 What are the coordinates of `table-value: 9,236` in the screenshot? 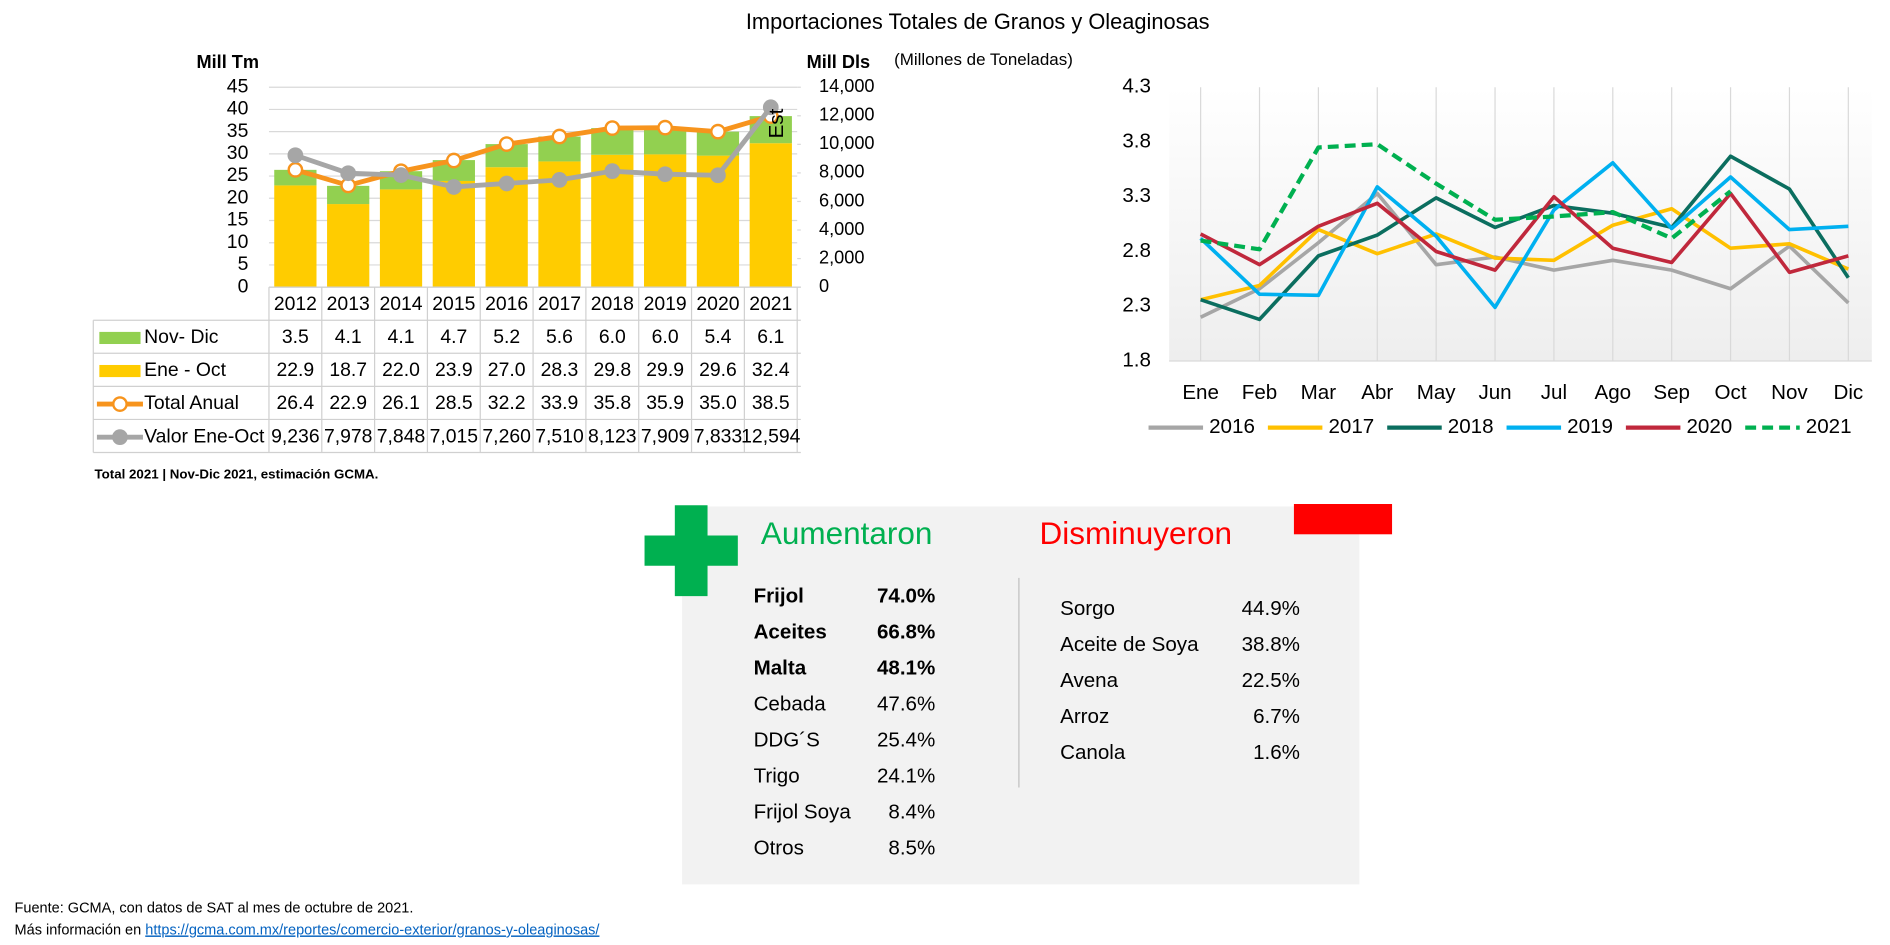 It's located at (295, 436).